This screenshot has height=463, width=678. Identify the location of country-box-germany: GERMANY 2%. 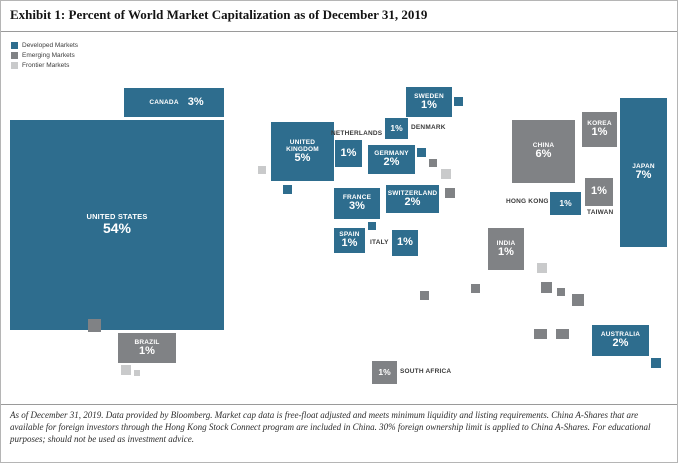
(391, 159).